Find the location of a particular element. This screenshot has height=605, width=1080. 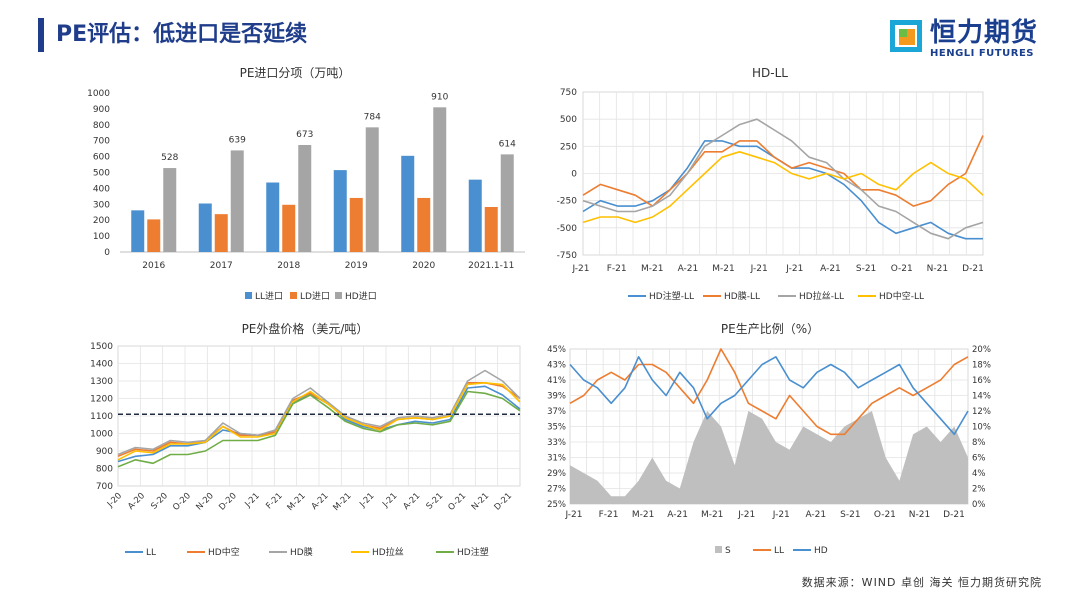

y-left-tick-label: 41% is located at coordinates (556, 381).